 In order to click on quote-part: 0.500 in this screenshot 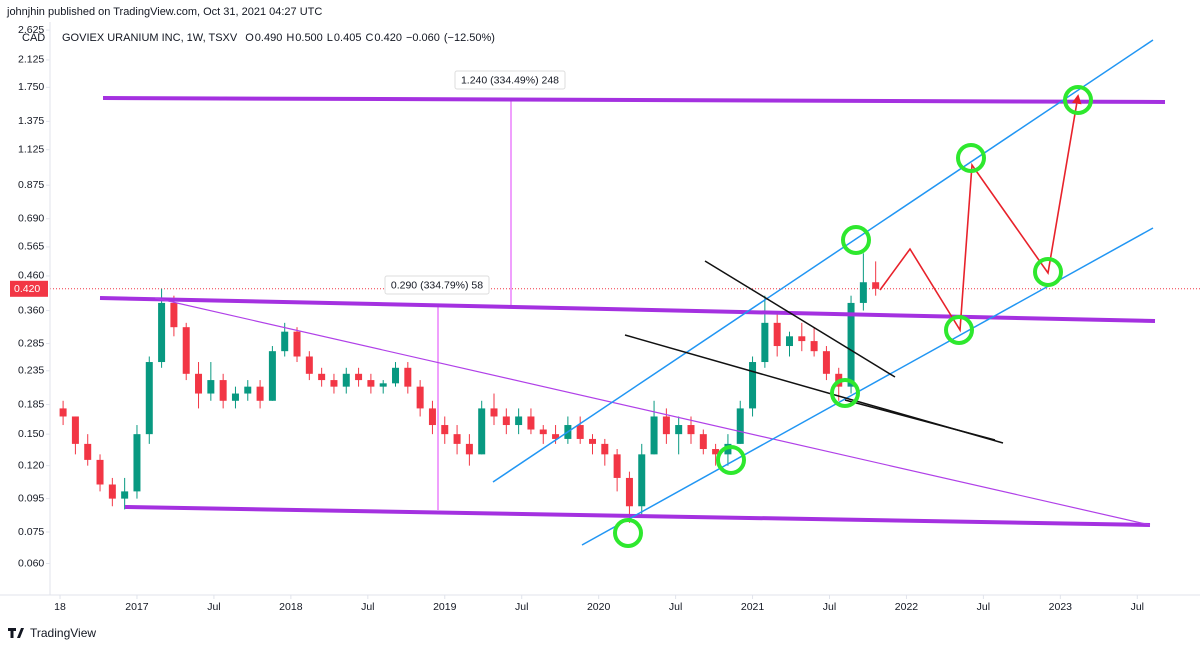, I will do `click(309, 38)`.